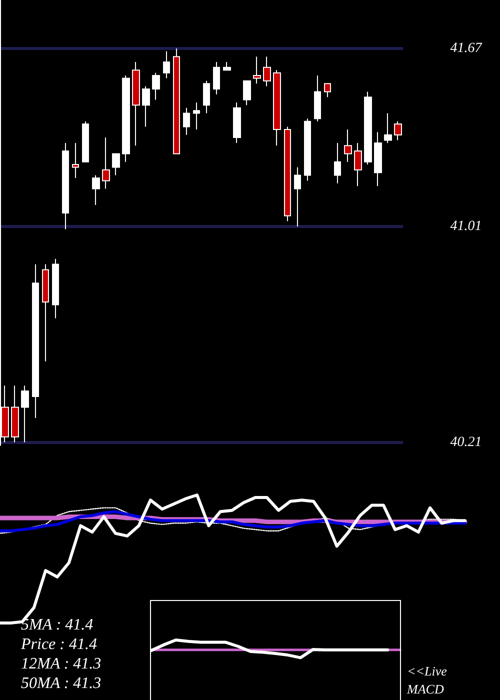 The height and width of the screenshot is (700, 500). Describe the element at coordinates (61, 683) in the screenshot. I see `text: 50MA : 41.3` at that location.